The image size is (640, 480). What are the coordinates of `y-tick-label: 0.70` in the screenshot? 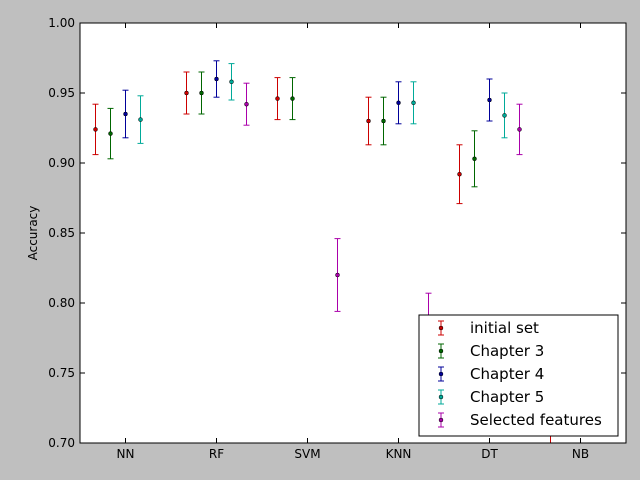 It's located at (61, 443).